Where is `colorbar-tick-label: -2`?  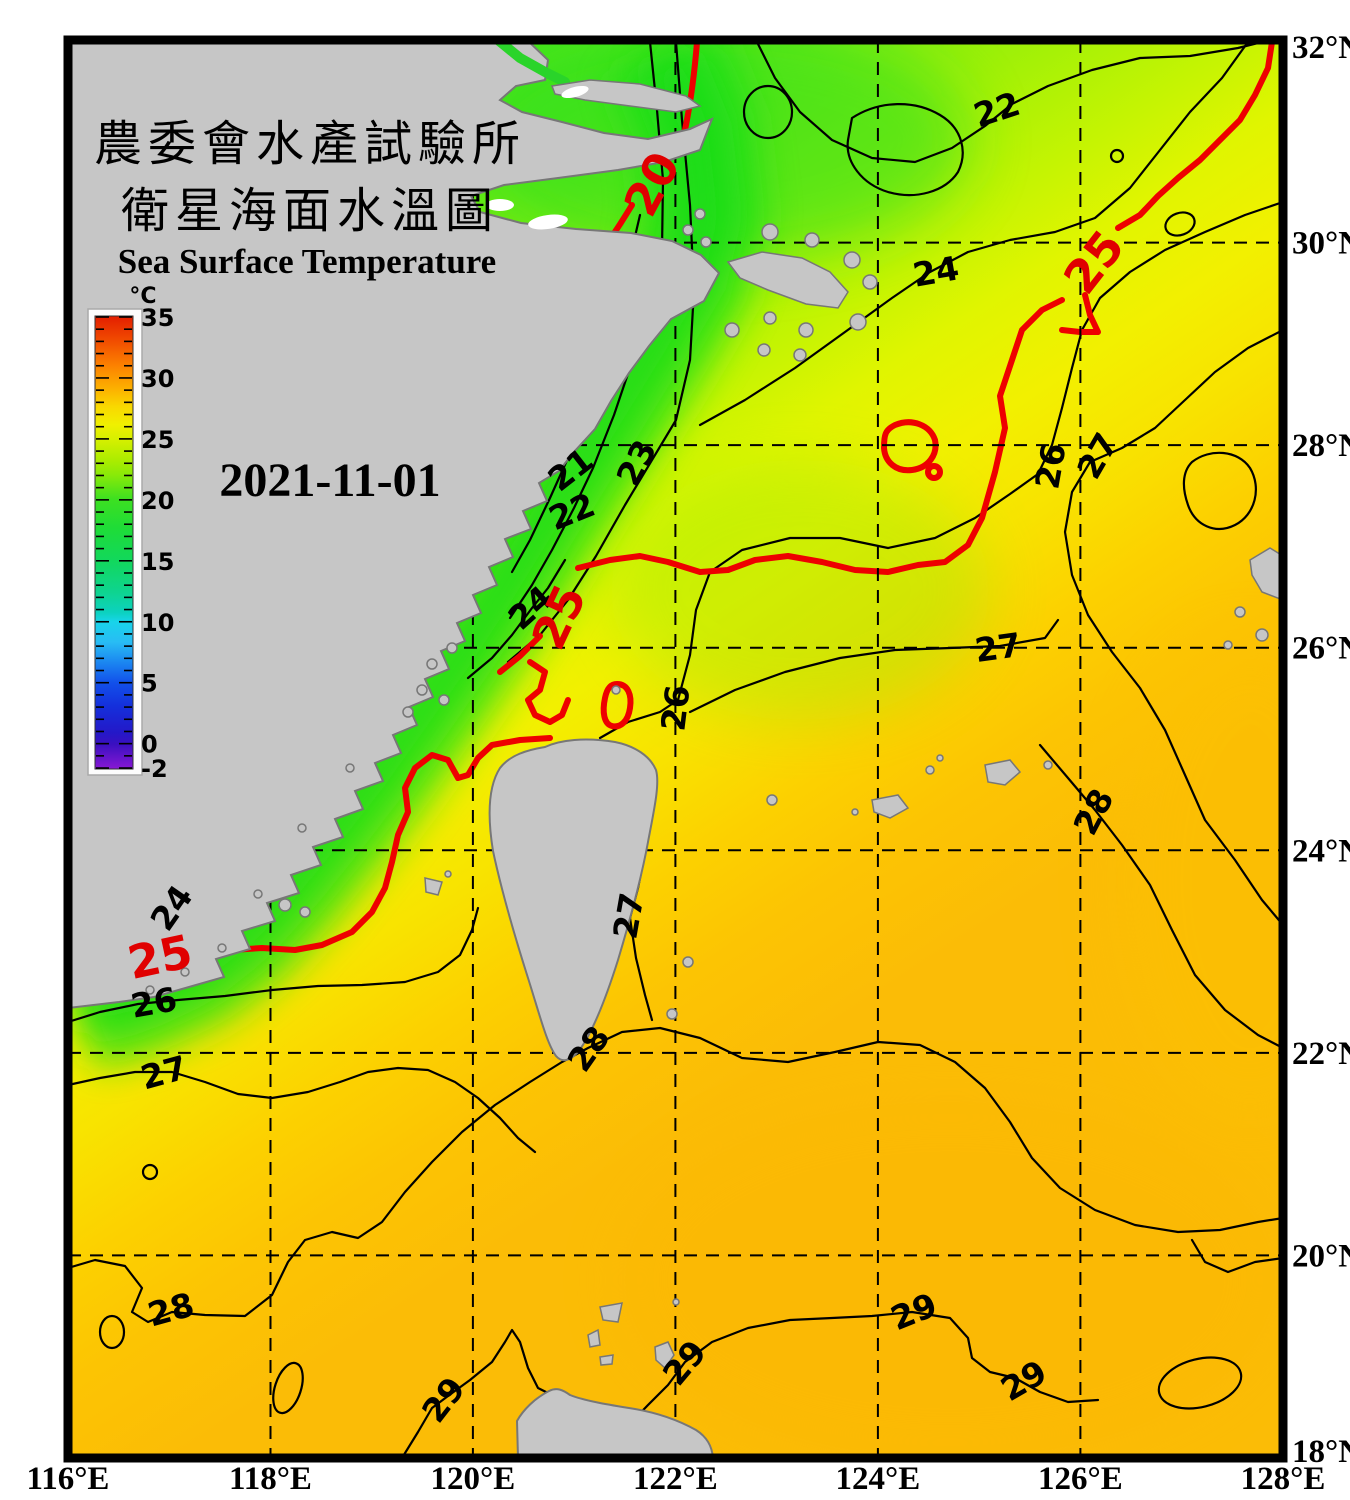
colorbar-tick-label: -2 is located at coordinates (154, 769).